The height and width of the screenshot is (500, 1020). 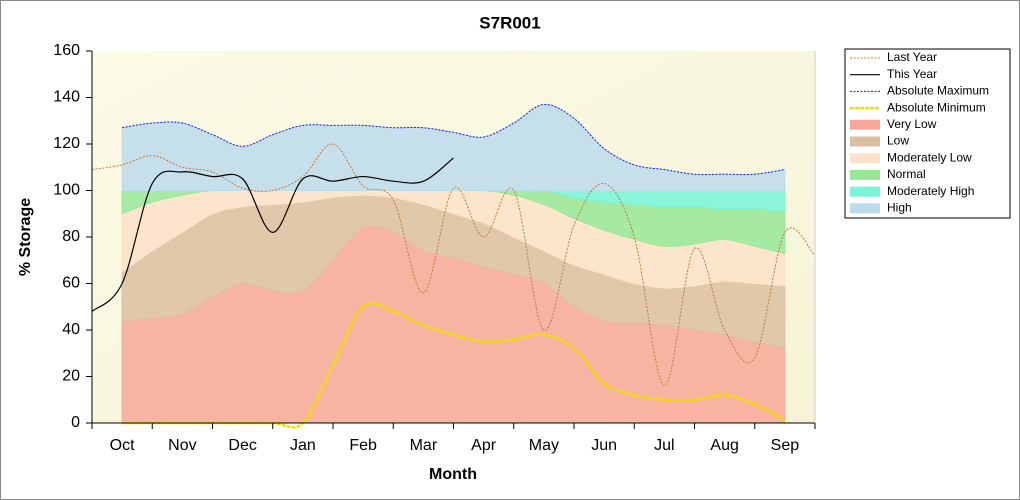 I want to click on legend-label: Moderately High, so click(x=930, y=191).